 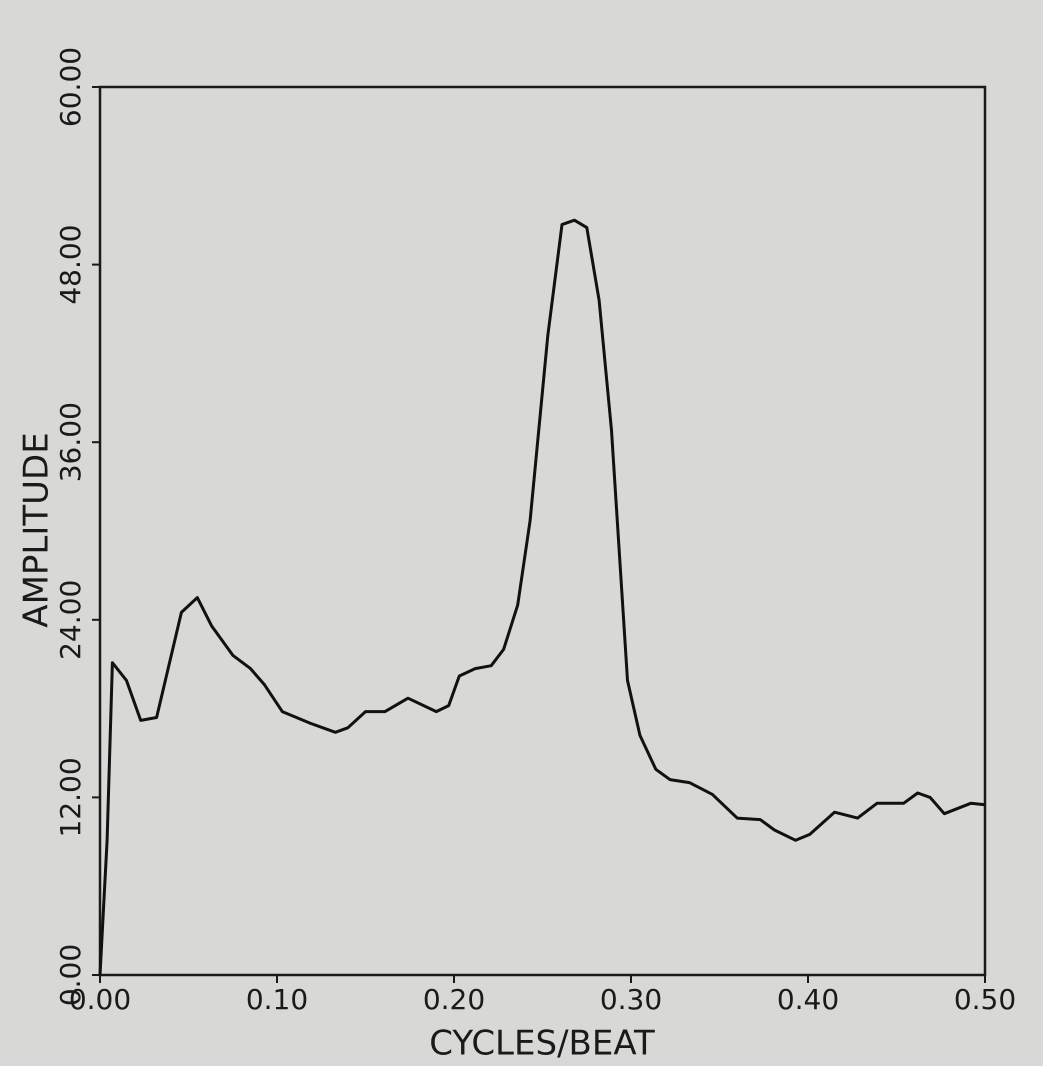 What do you see at coordinates (70, 620) in the screenshot?
I see `y-tick-label: 24.00` at bounding box center [70, 620].